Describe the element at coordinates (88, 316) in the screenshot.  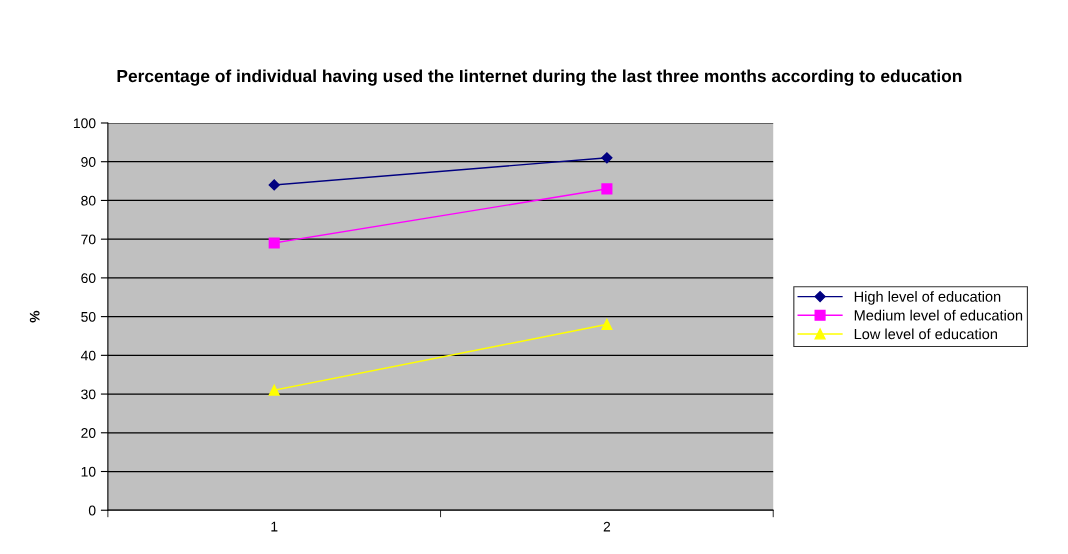
I see `y-tick-label: 50` at that location.